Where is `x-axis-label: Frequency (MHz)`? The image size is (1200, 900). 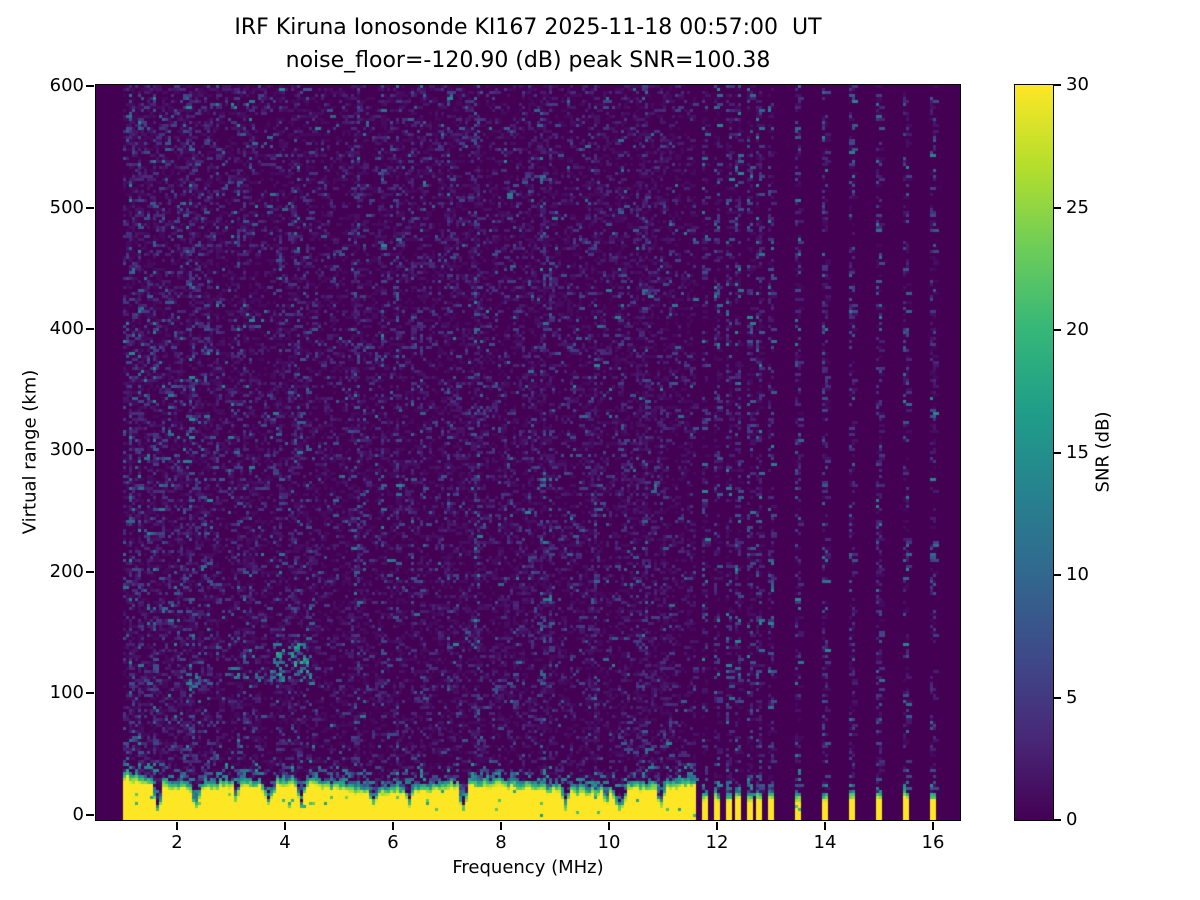 x-axis-label: Frequency (MHz) is located at coordinates (528, 867).